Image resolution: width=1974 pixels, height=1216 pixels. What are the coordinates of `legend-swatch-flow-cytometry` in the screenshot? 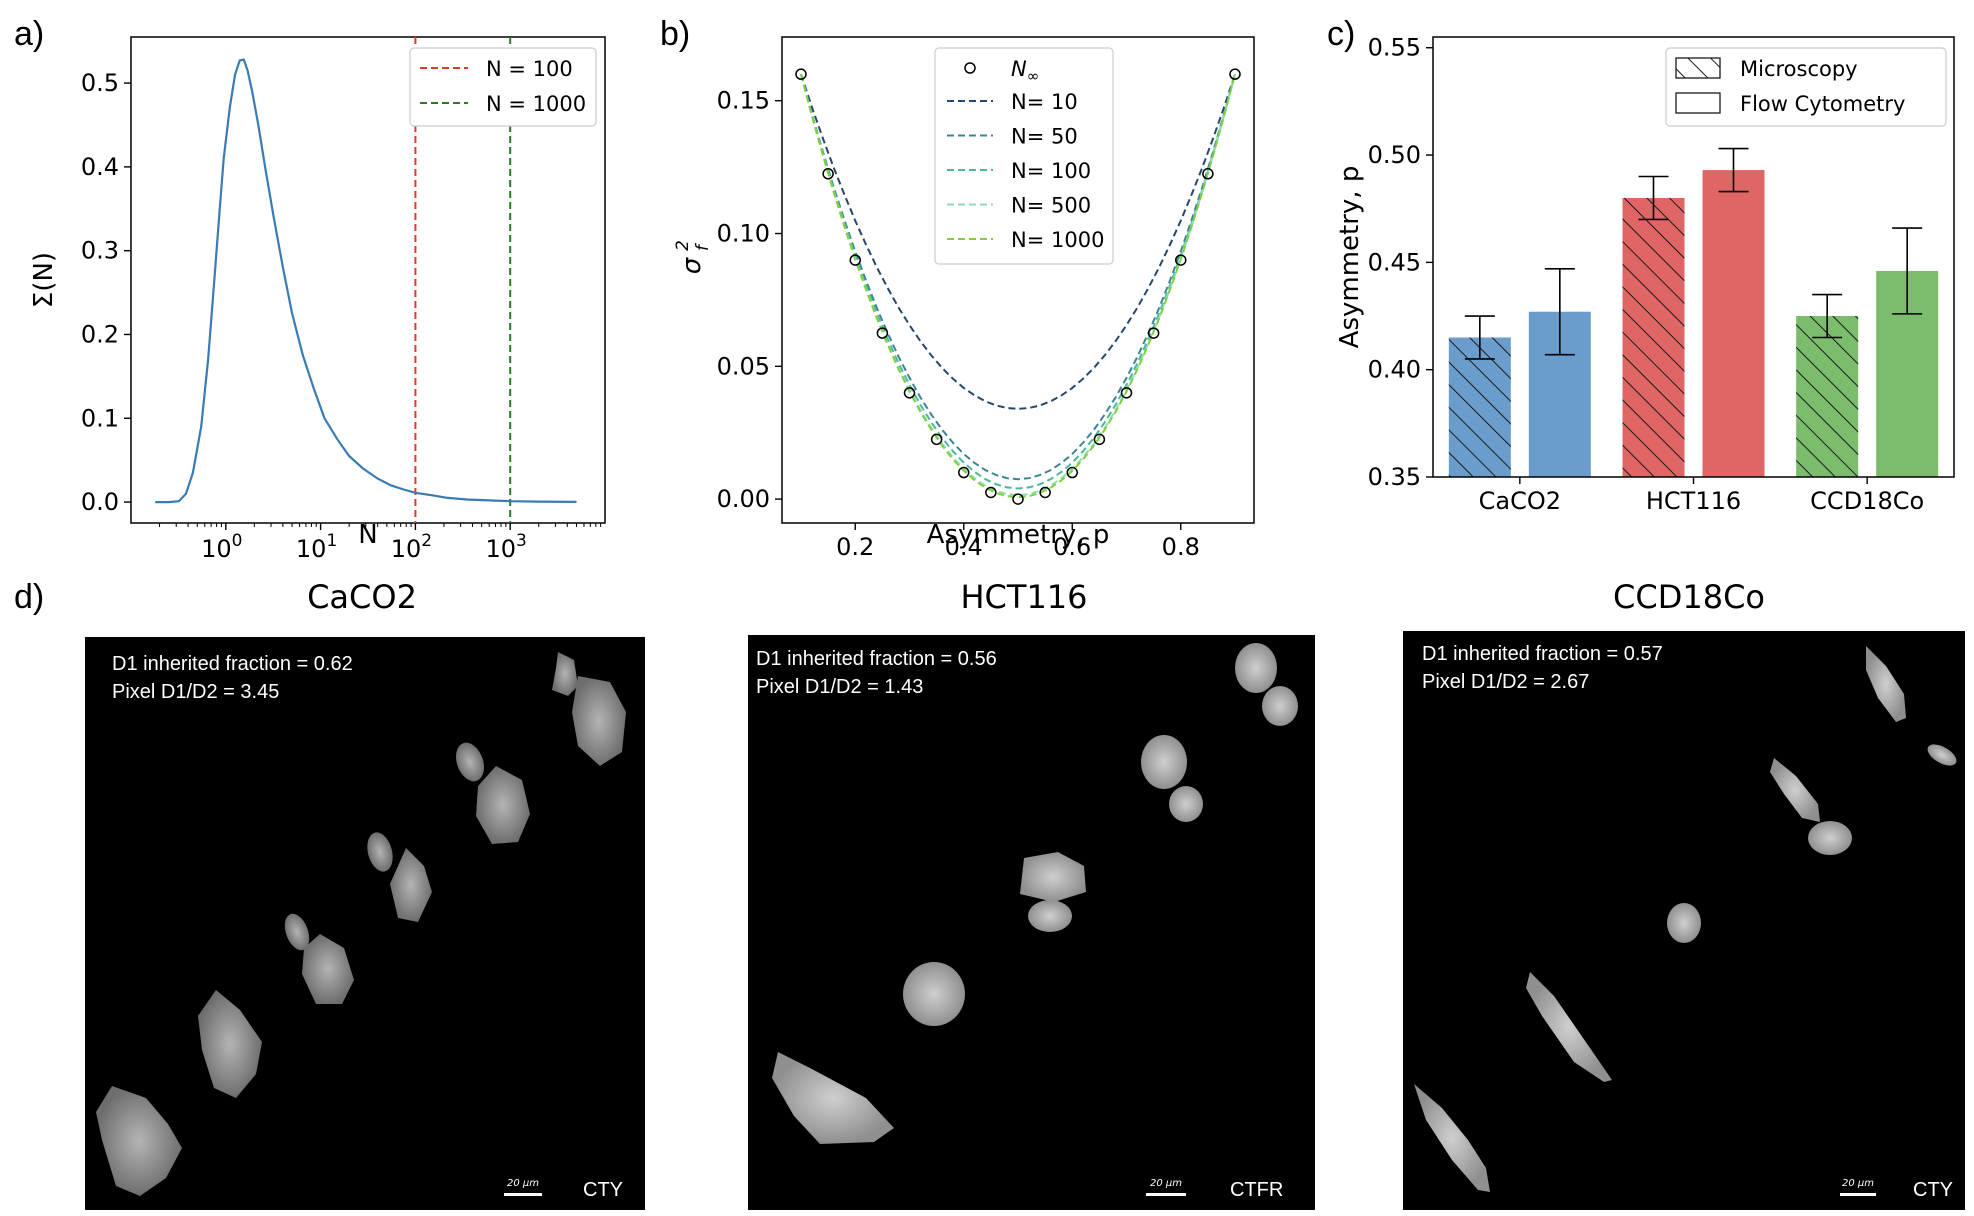 It's located at (1698, 103).